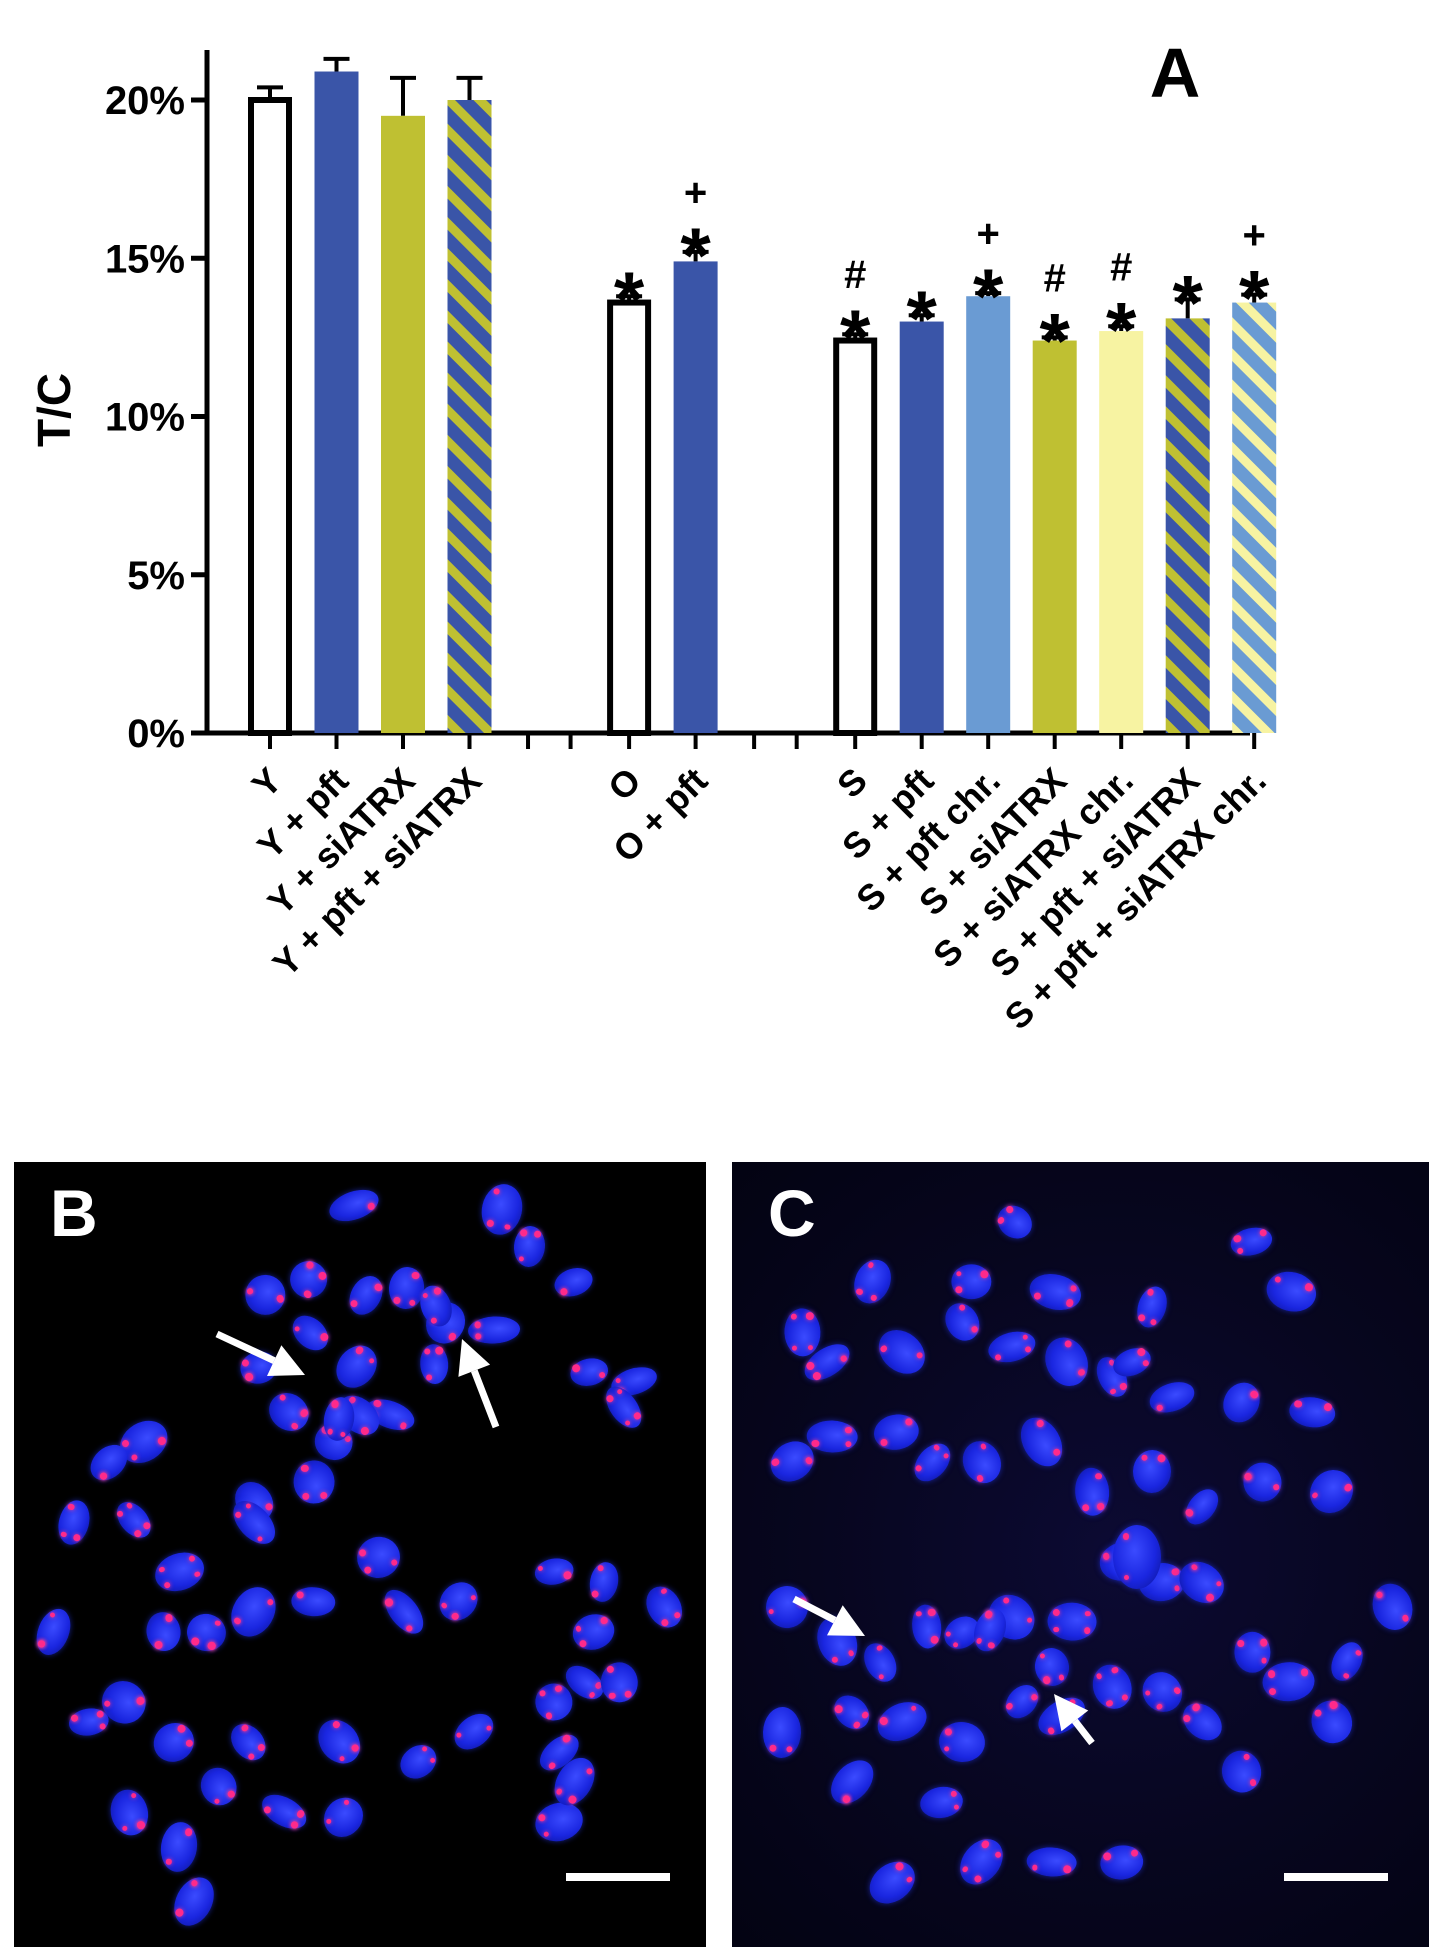 Image resolution: width=1451 pixels, height=1960 pixels. I want to click on scale-bar-b, so click(618, 1877).